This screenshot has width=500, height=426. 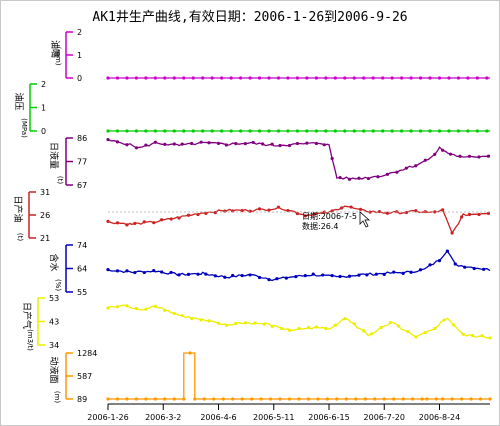 What do you see at coordinates (54, 369) in the screenshot?
I see `axis-label-dy: 动液面` at bounding box center [54, 369].